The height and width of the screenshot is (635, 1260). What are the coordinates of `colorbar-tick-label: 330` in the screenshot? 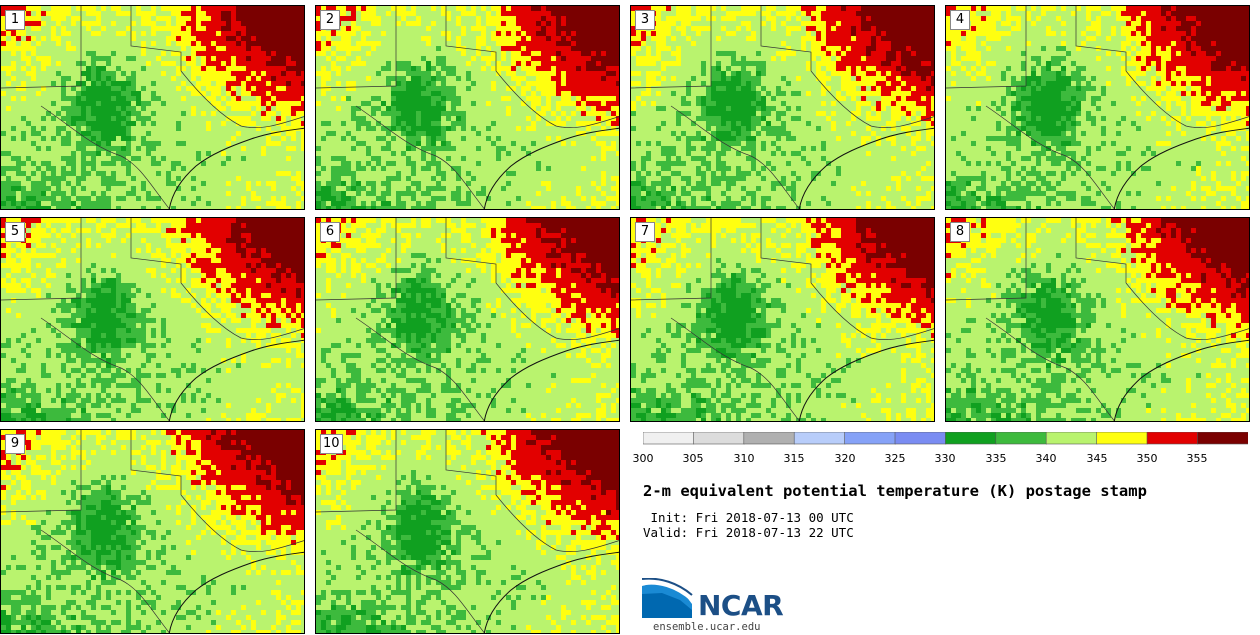 It's located at (945, 458).